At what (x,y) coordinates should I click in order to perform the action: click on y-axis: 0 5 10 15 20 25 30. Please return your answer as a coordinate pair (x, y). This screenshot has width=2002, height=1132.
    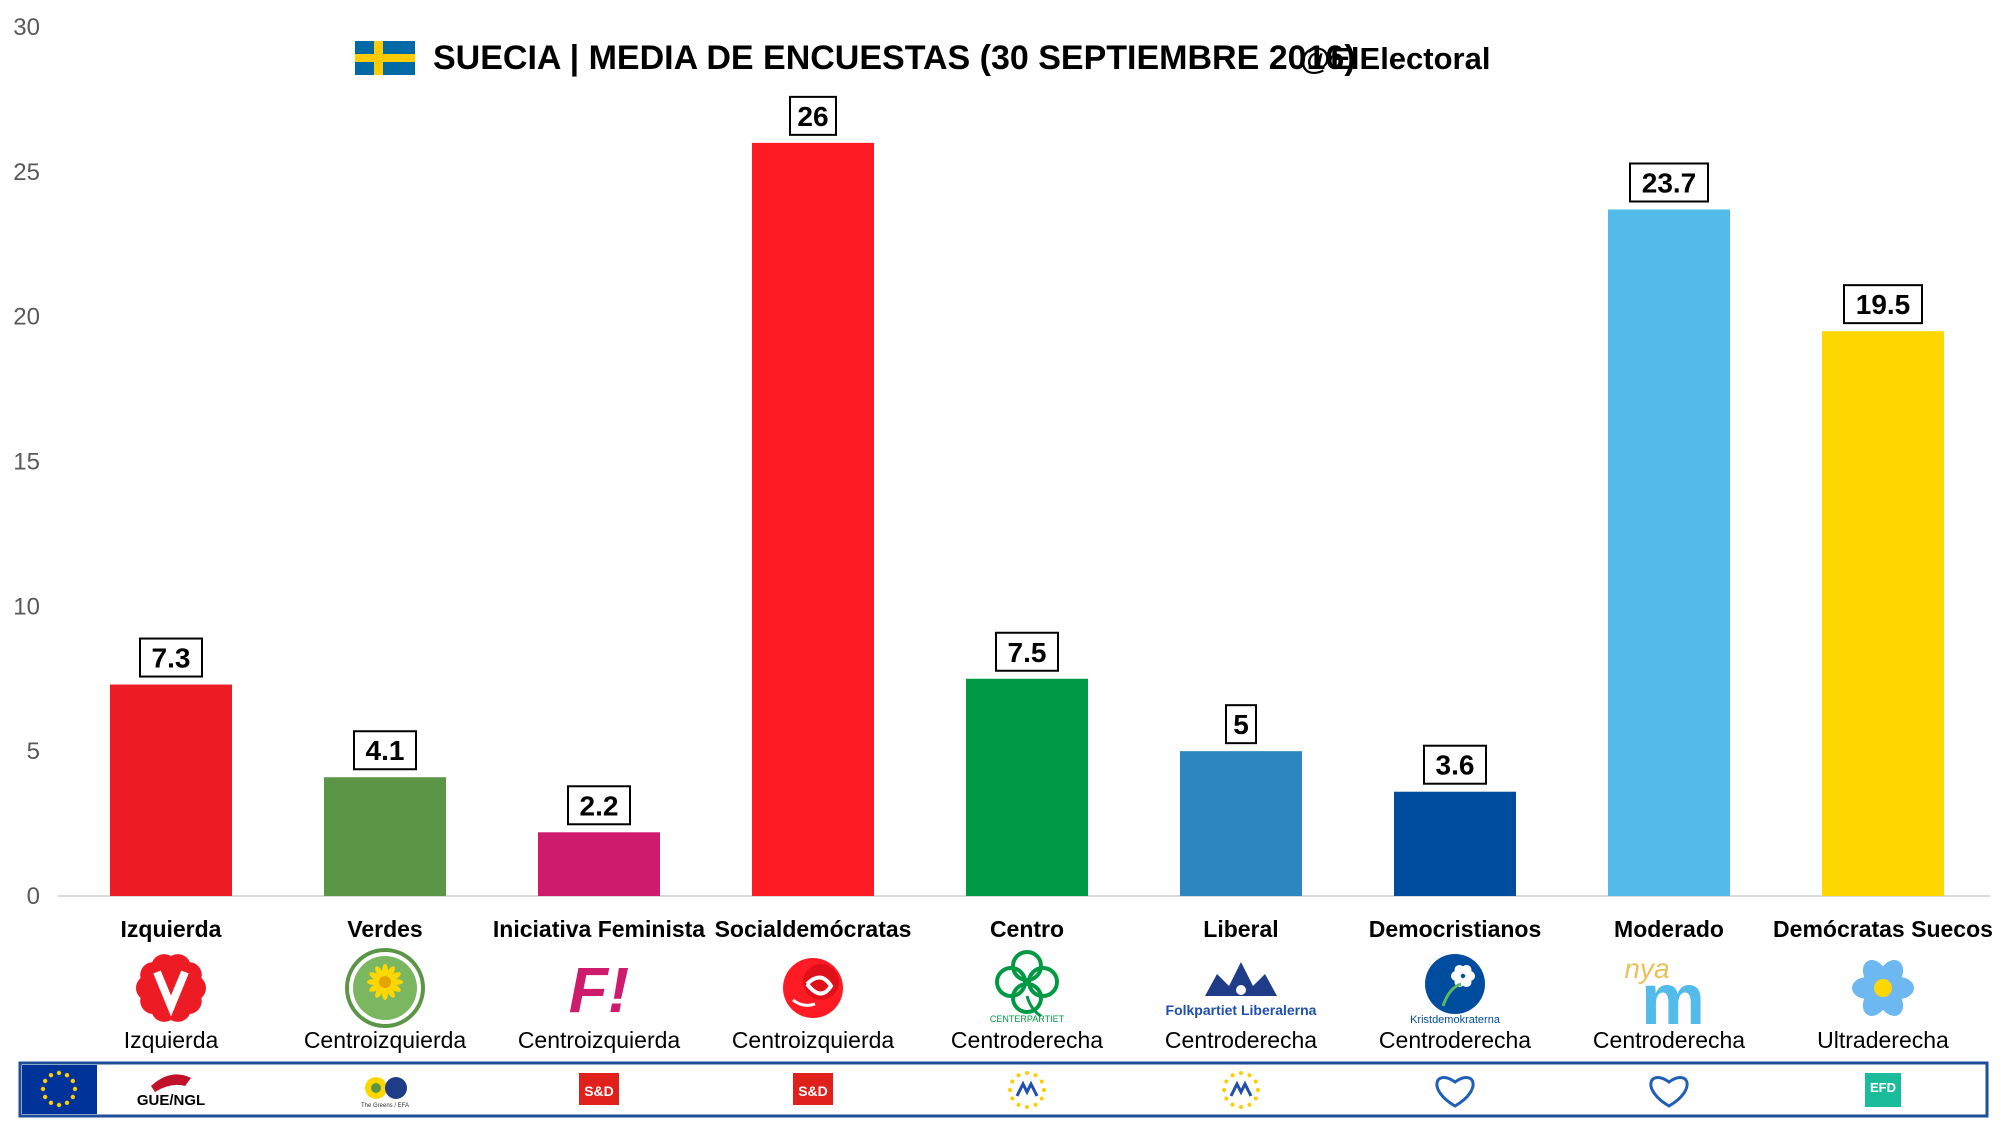
    Looking at the image, I should click on (26, 462).